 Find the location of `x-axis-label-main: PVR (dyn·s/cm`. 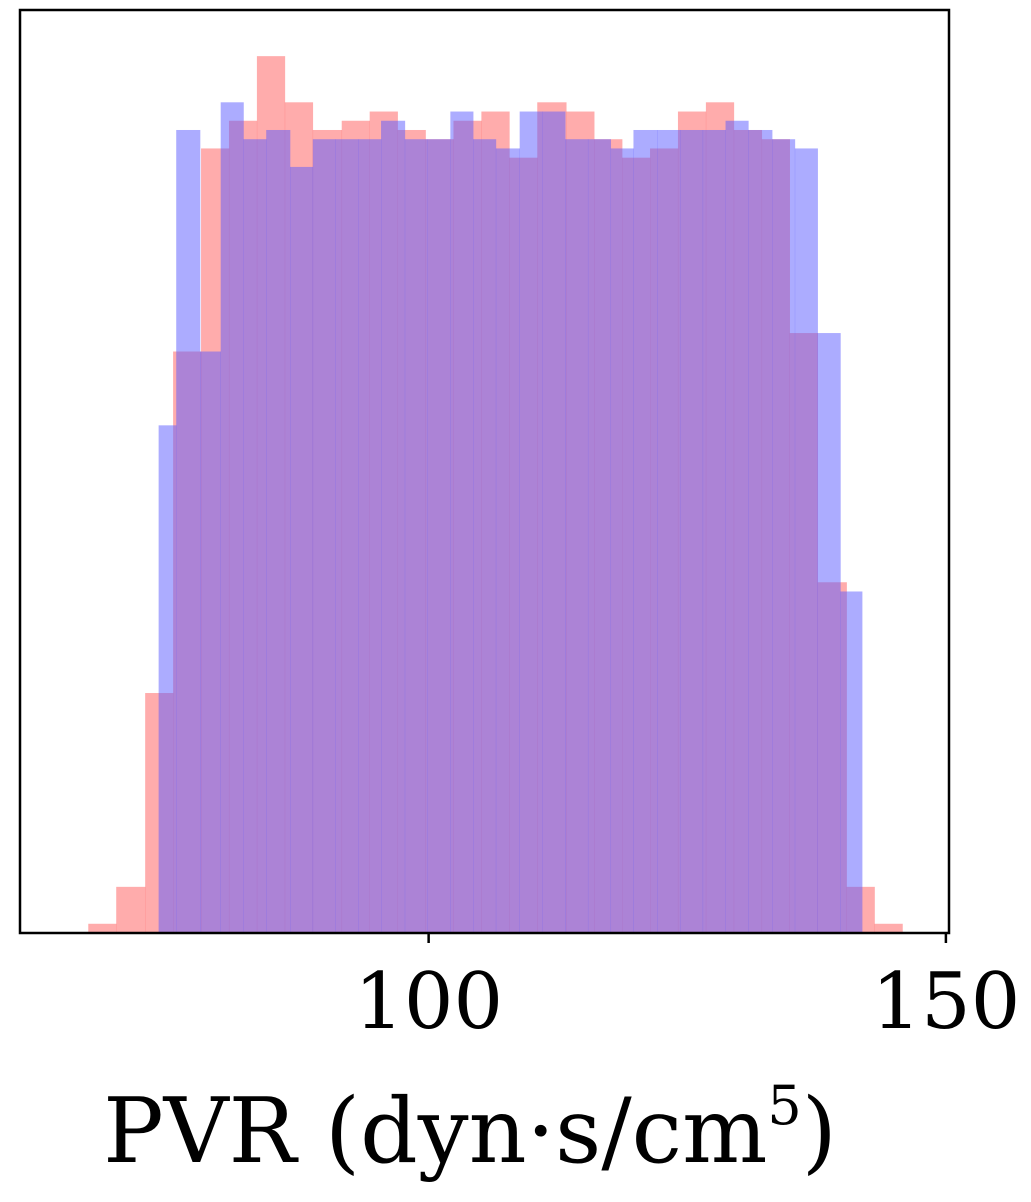

x-axis-label-main: PVR (dyn·s/cm is located at coordinates (435, 1131).